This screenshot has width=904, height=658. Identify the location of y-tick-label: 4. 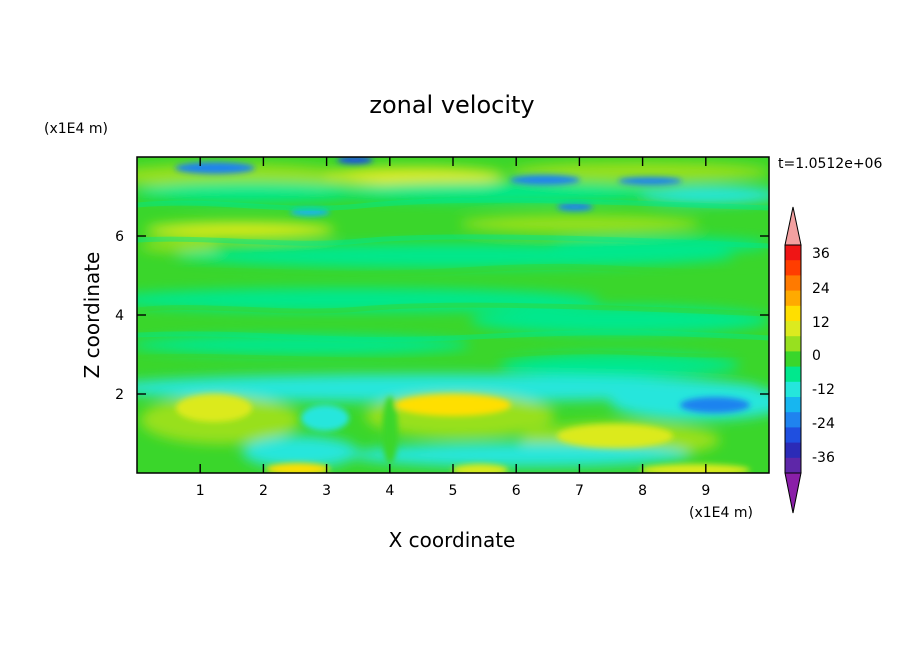
(119, 316).